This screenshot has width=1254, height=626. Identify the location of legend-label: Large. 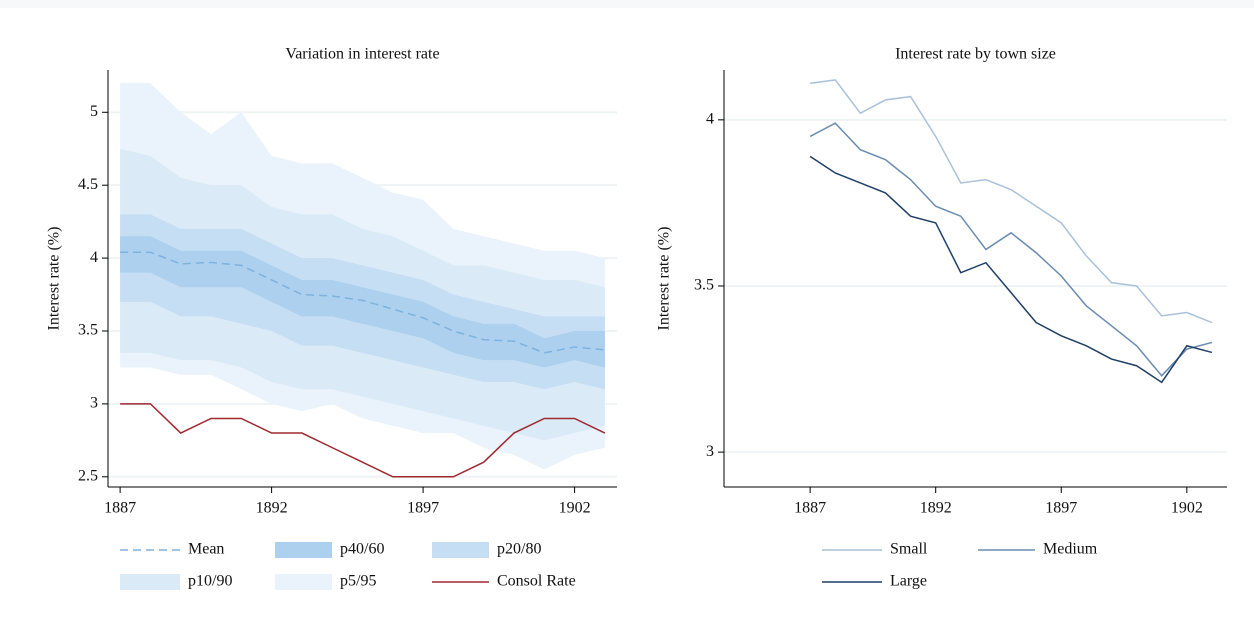
(908, 581).